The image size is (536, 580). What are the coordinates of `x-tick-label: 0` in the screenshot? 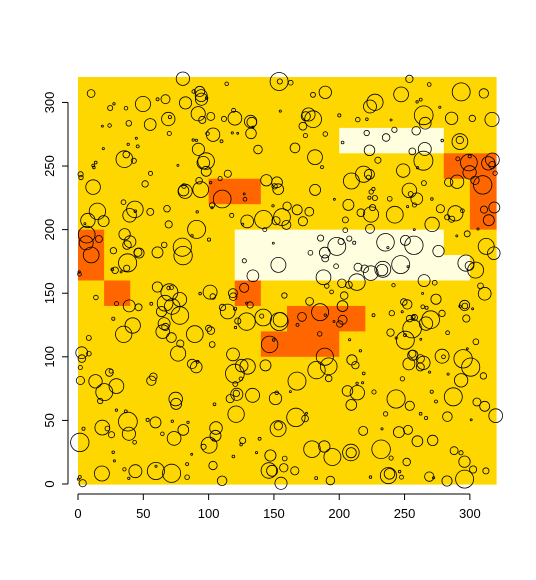 It's located at (77, 513).